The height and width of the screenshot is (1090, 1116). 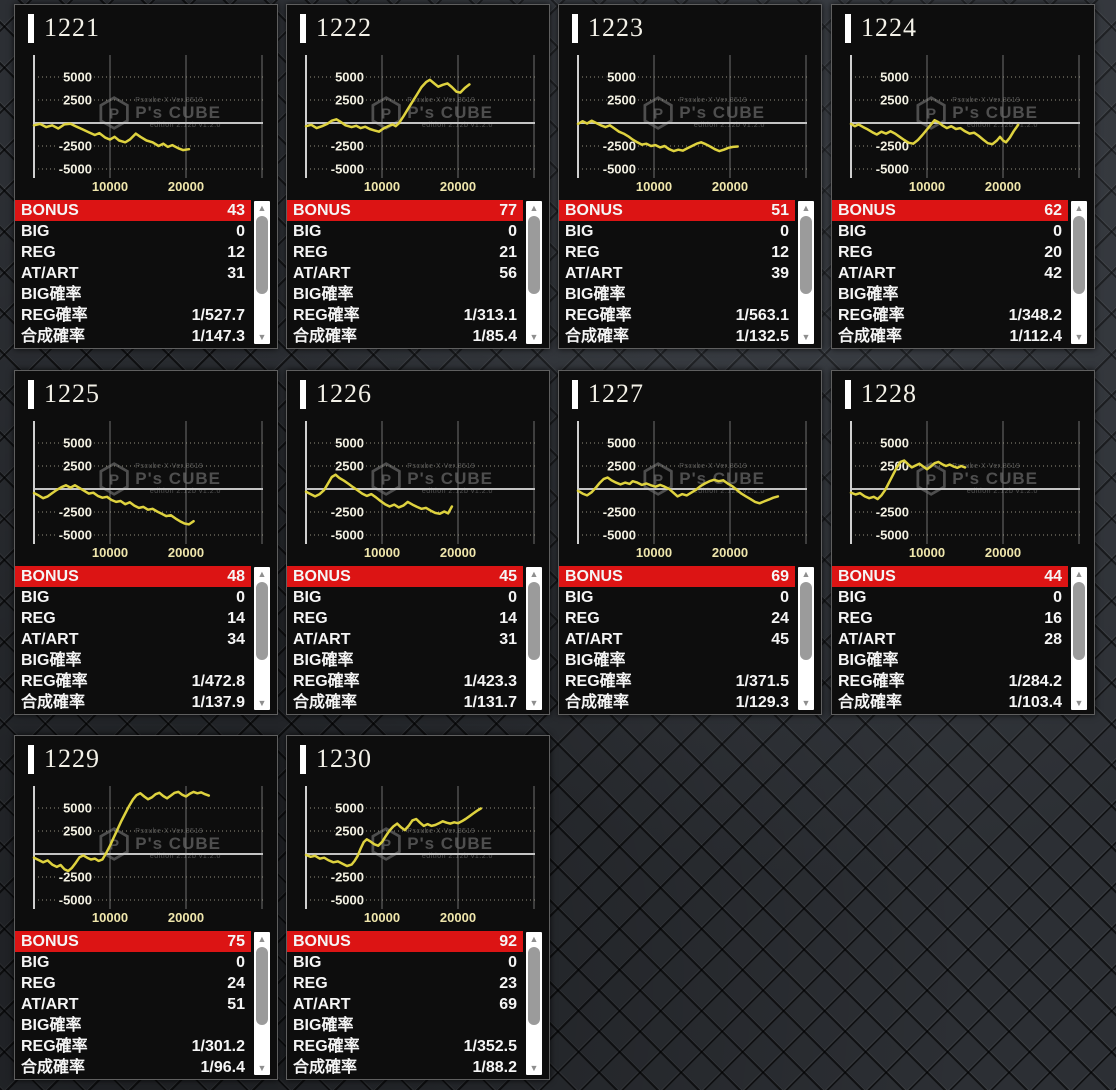 I want to click on bonus-value: 75, so click(x=236, y=941).